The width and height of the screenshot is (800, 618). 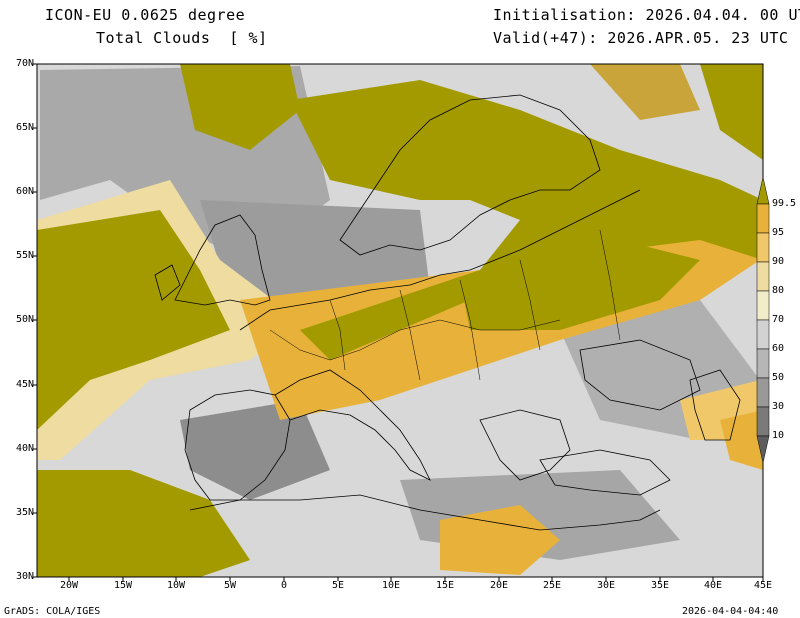 I want to click on north-coast, so click(x=440, y=260).